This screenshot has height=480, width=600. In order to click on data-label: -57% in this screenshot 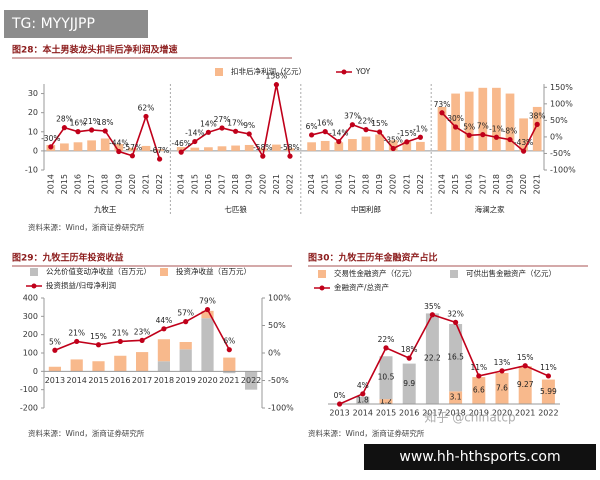, I will do `click(132, 147)`.